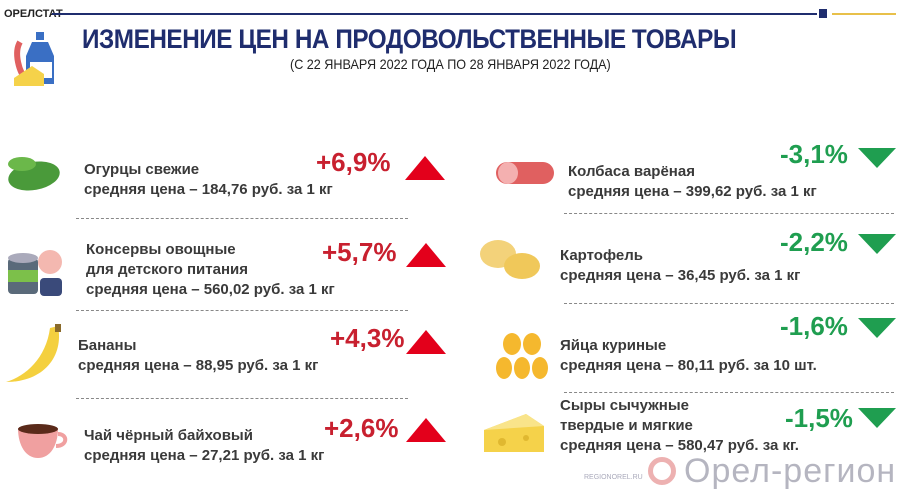  I want to click on item-price: средняя цена – 399,62 руб. за 1 кг, so click(692, 191).